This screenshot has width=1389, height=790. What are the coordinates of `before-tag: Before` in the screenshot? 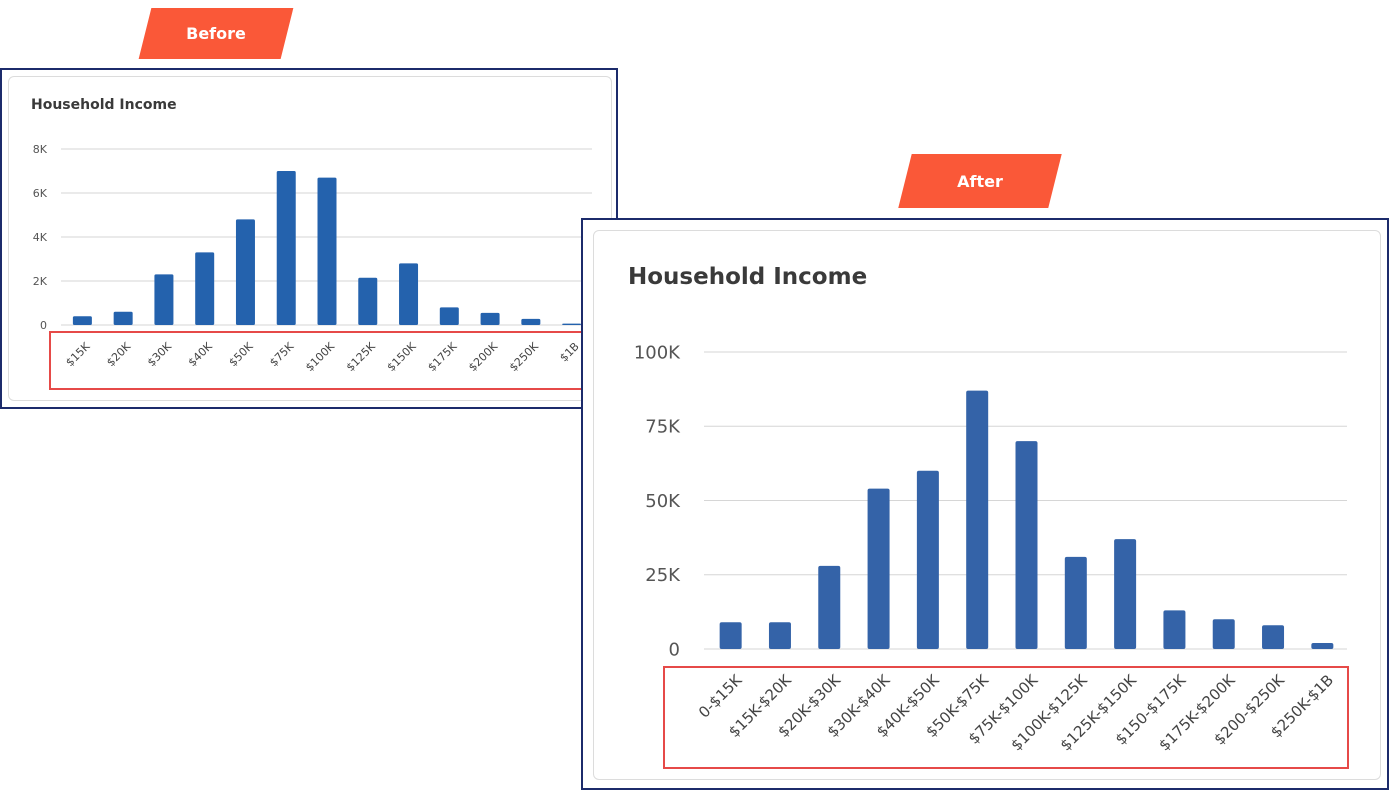 It's located at (216, 33).